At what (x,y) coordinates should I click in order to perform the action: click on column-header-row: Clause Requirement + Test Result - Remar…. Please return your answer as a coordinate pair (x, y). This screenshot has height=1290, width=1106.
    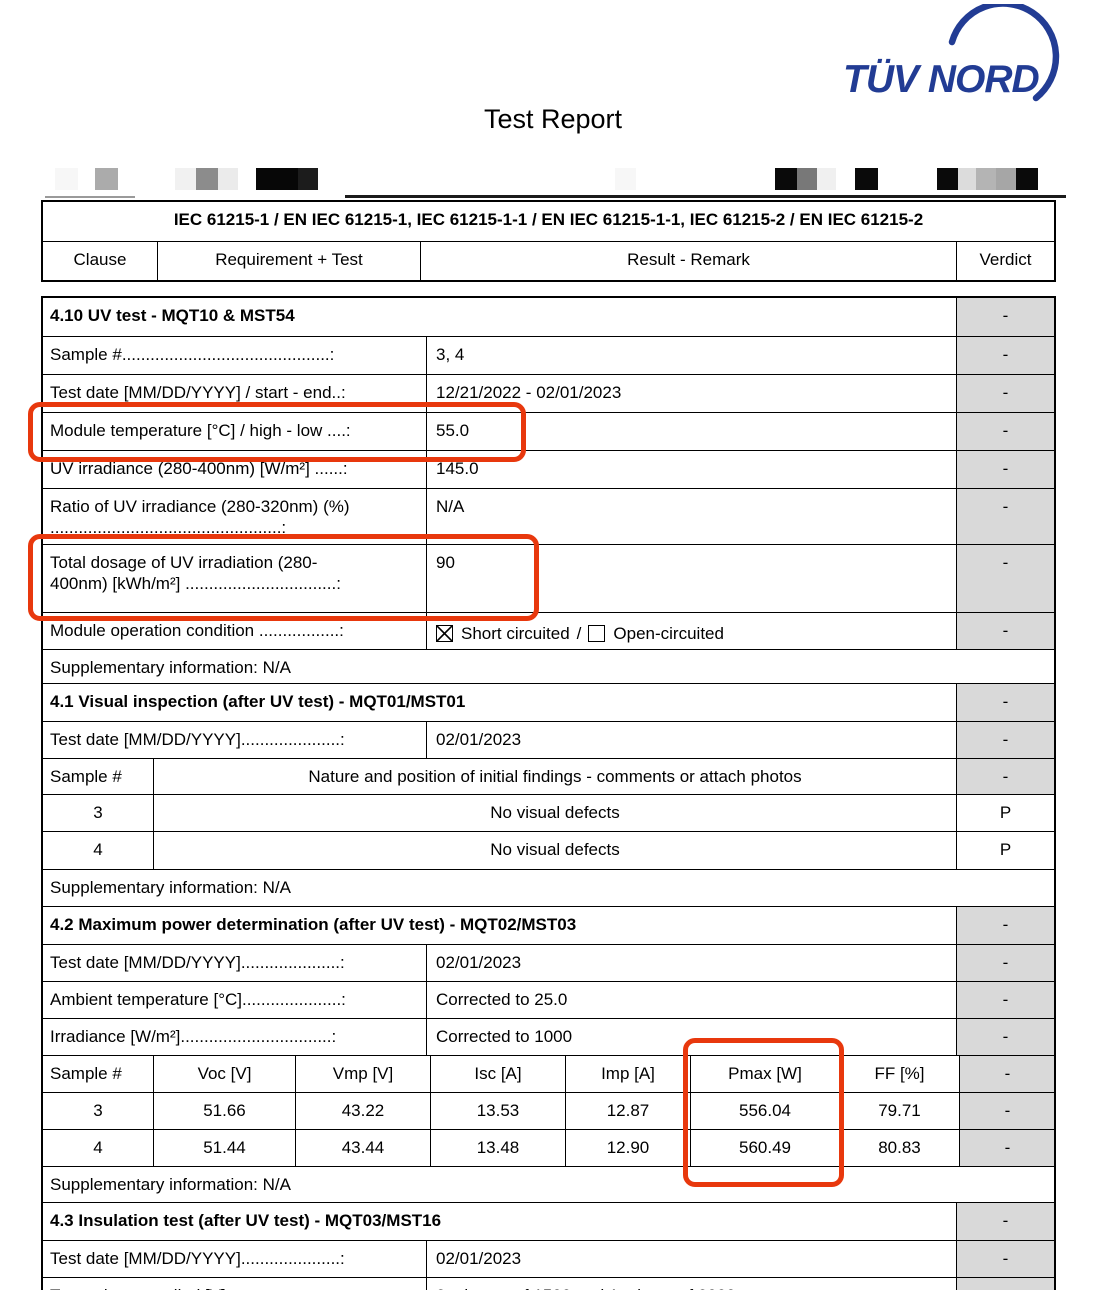
    Looking at the image, I should click on (548, 261).